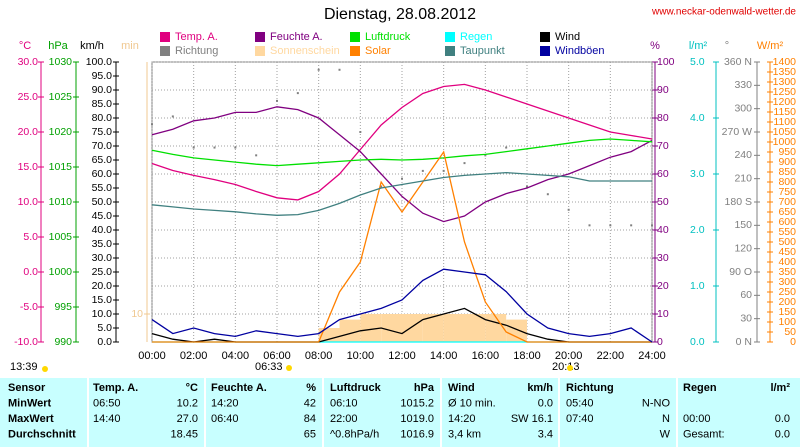  I want to click on y-tick-label: 995, so click(63, 307).